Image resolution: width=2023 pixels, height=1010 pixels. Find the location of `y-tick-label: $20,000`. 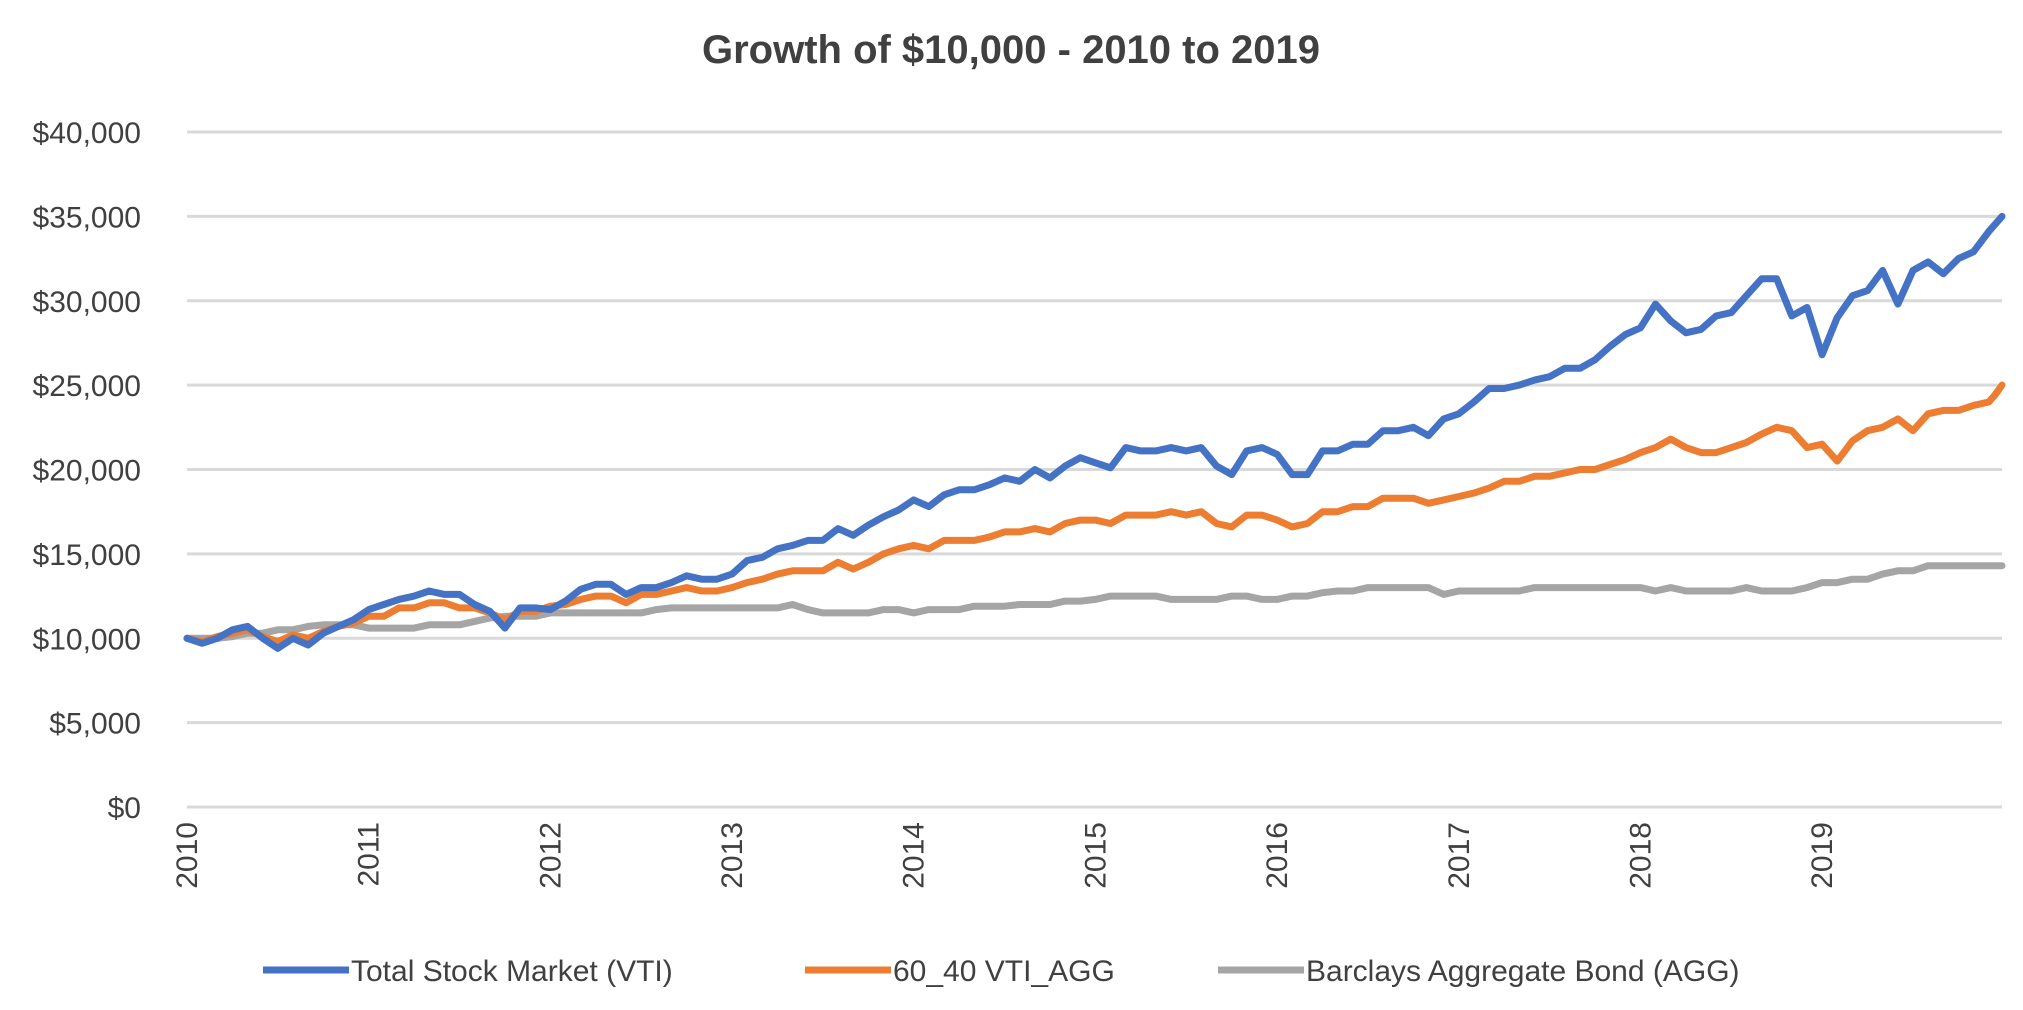

y-tick-label: $20,000 is located at coordinates (87, 471).